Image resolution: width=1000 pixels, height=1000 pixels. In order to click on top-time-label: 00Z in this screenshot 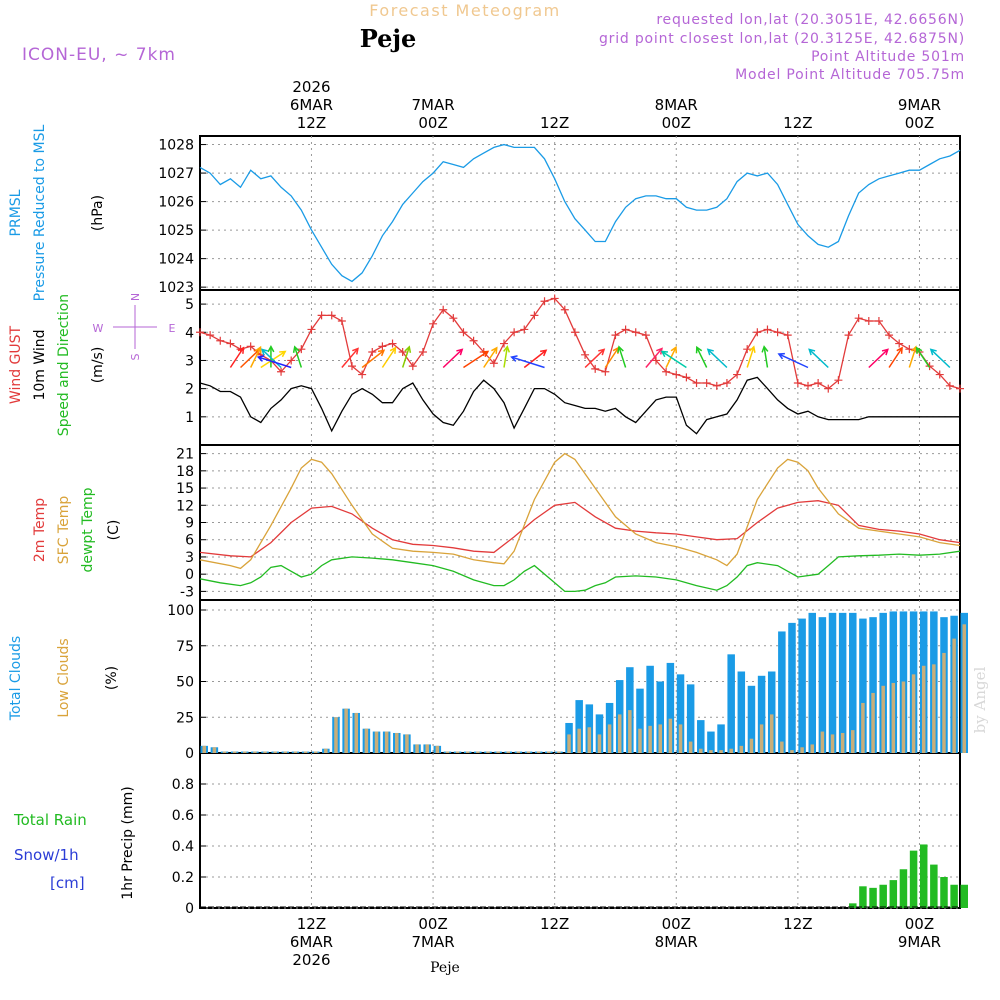, I will do `click(432, 123)`.